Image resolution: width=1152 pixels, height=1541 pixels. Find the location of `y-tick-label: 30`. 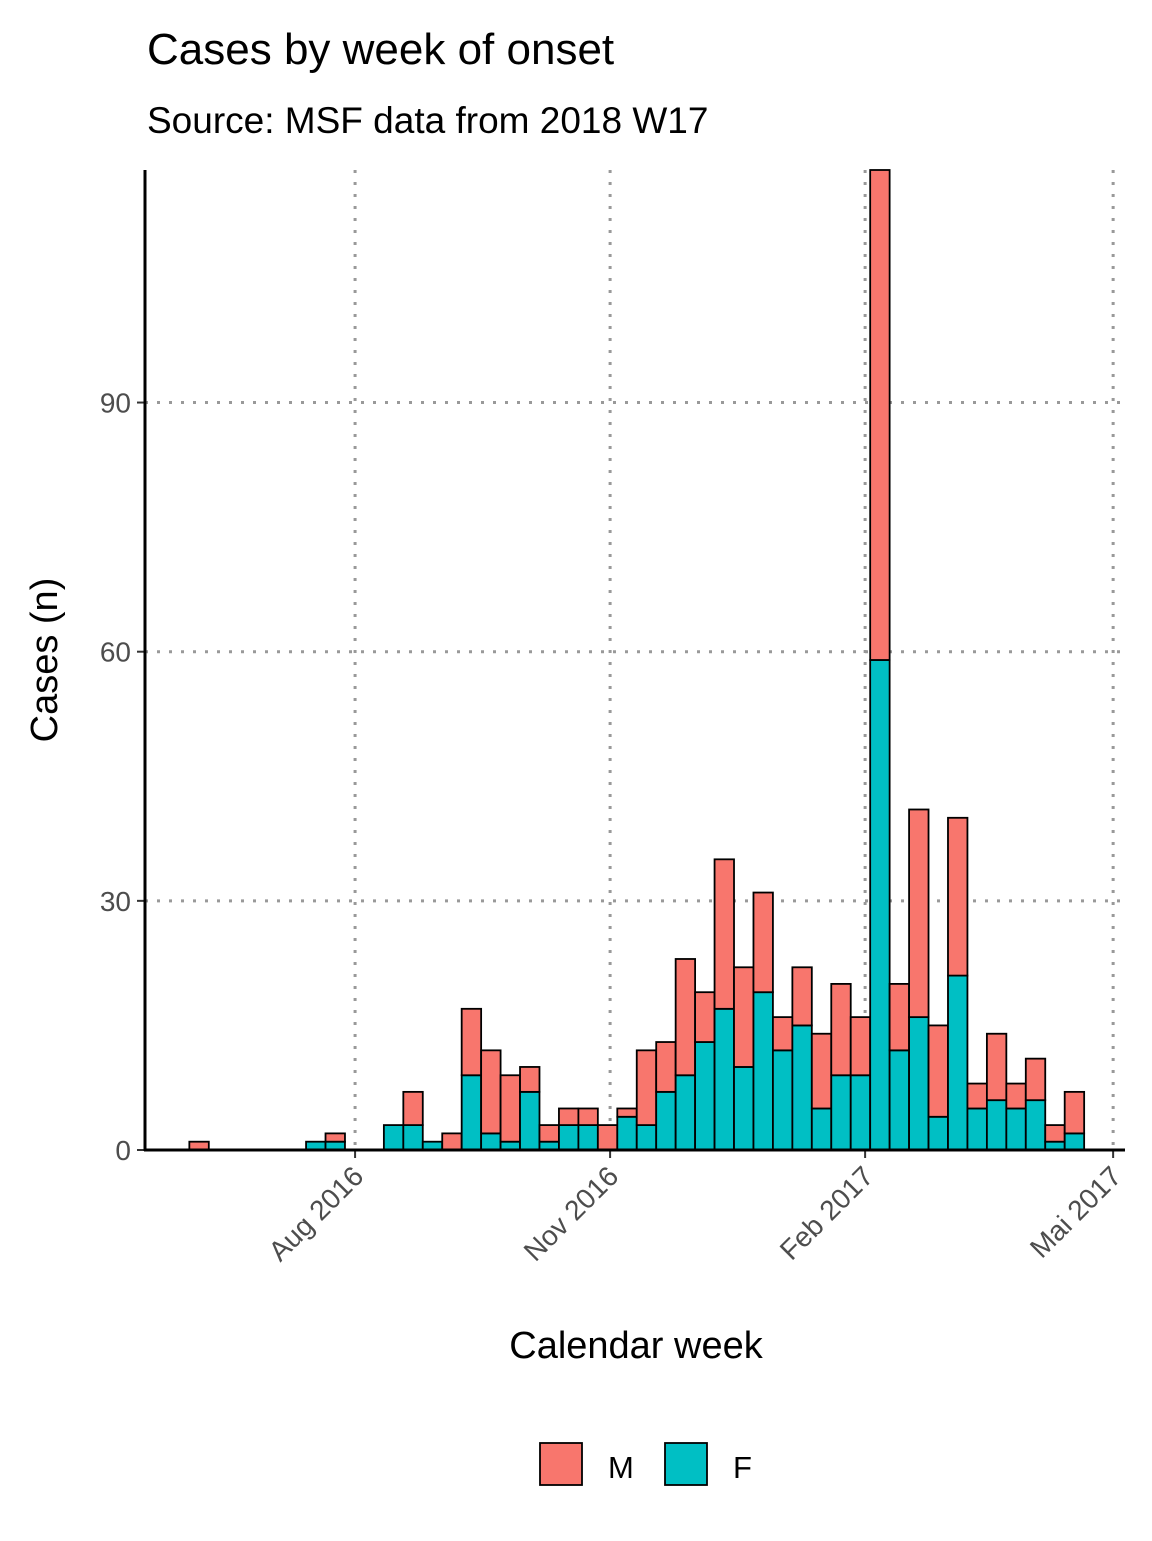

y-tick-label: 30 is located at coordinates (115, 901).